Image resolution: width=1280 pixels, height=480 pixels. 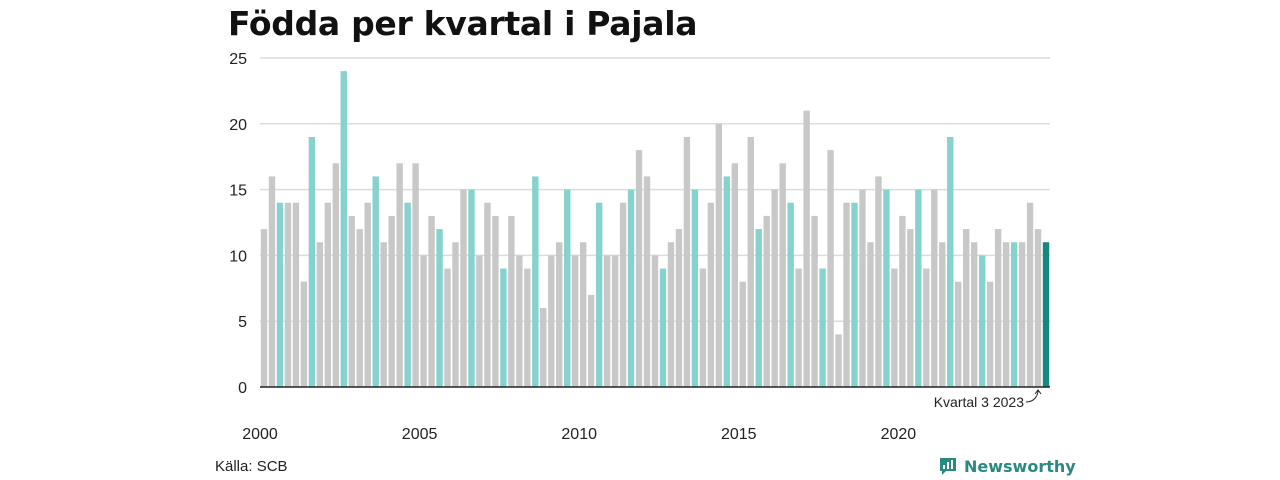 What do you see at coordinates (260, 434) in the screenshot?
I see `x-tick-label: 2000` at bounding box center [260, 434].